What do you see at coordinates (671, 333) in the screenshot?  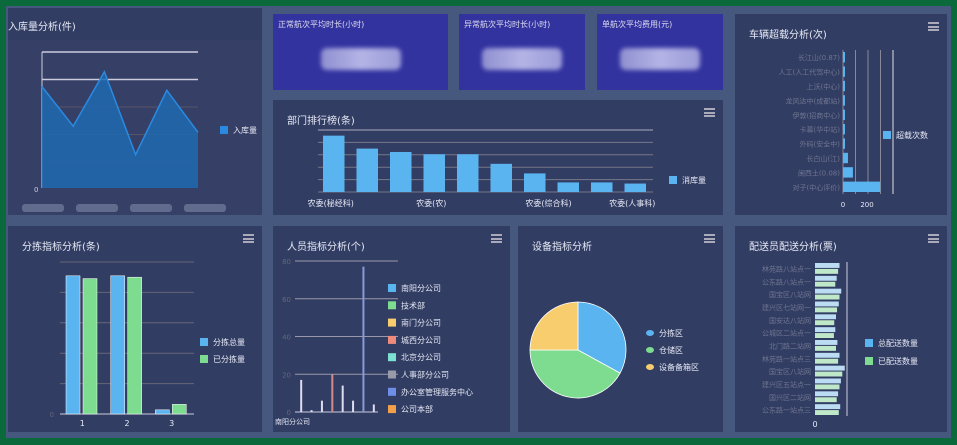 I see `legend-label: 分拣区` at bounding box center [671, 333].